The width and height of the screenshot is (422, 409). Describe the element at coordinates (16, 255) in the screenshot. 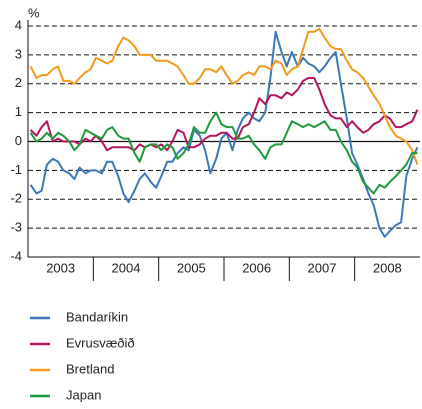

I see `y-tick-label: -4` at that location.